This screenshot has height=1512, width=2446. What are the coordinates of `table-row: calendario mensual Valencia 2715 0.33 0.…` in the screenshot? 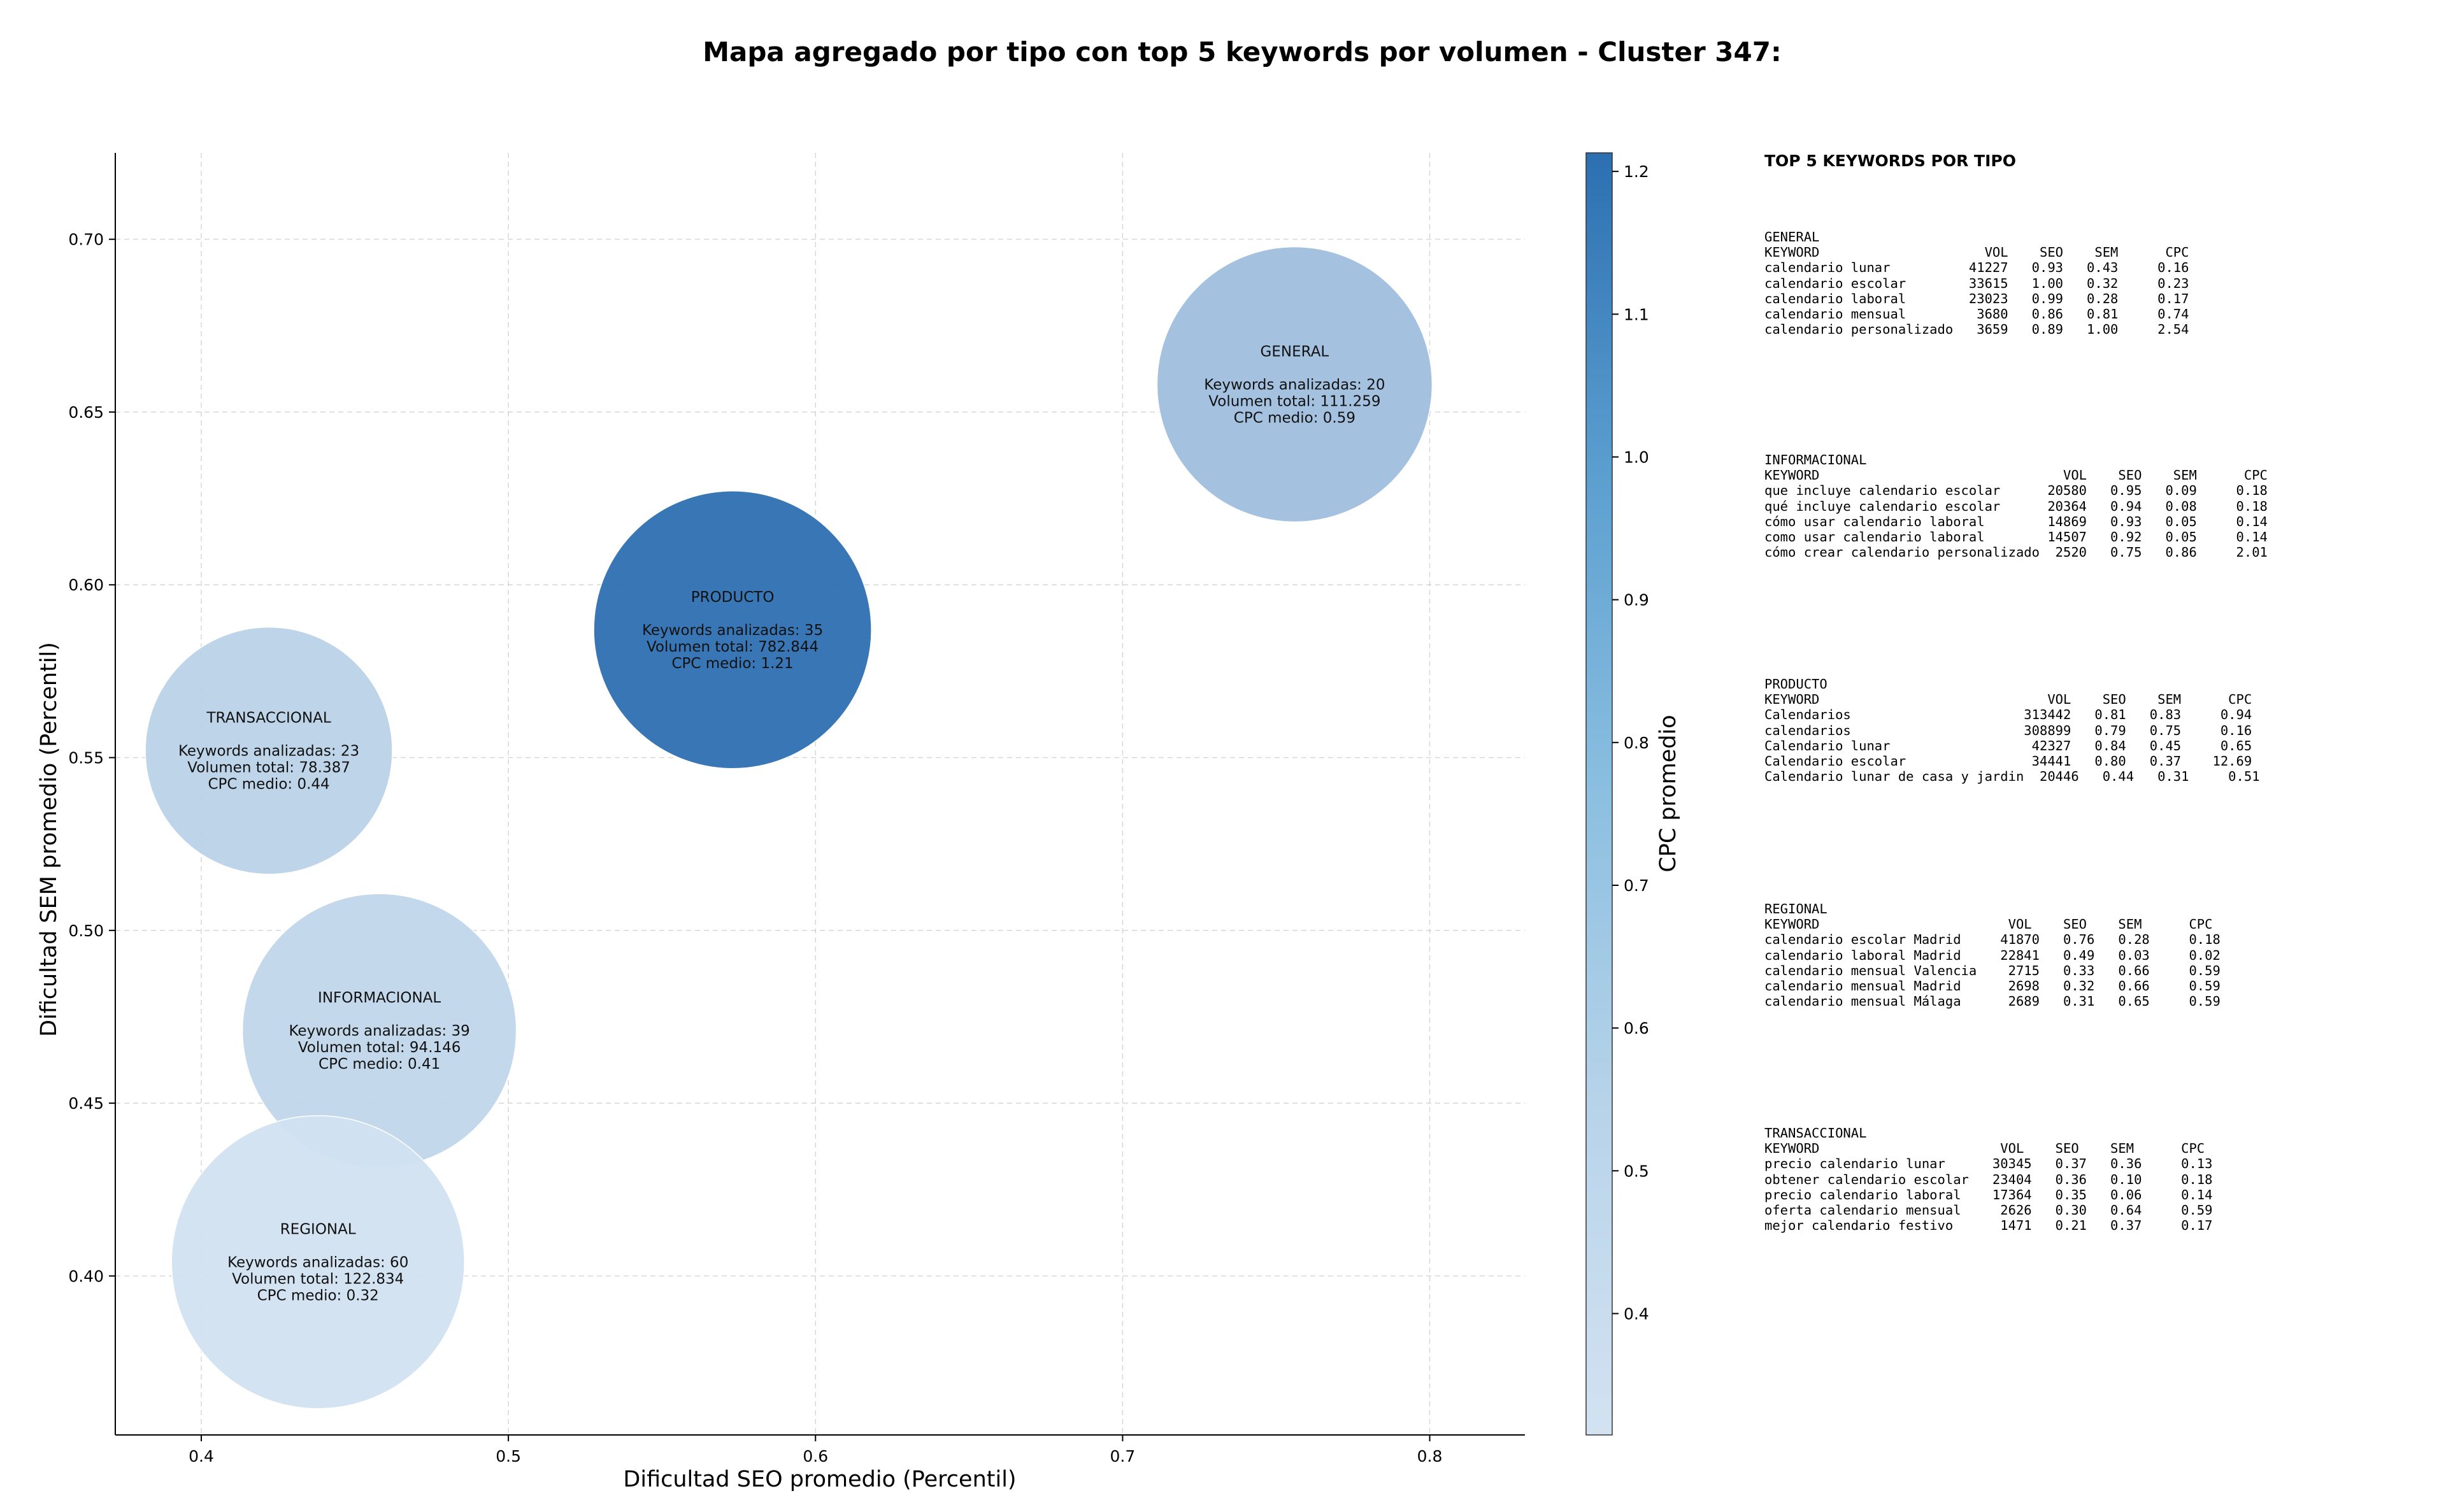 It's located at (1992, 970).